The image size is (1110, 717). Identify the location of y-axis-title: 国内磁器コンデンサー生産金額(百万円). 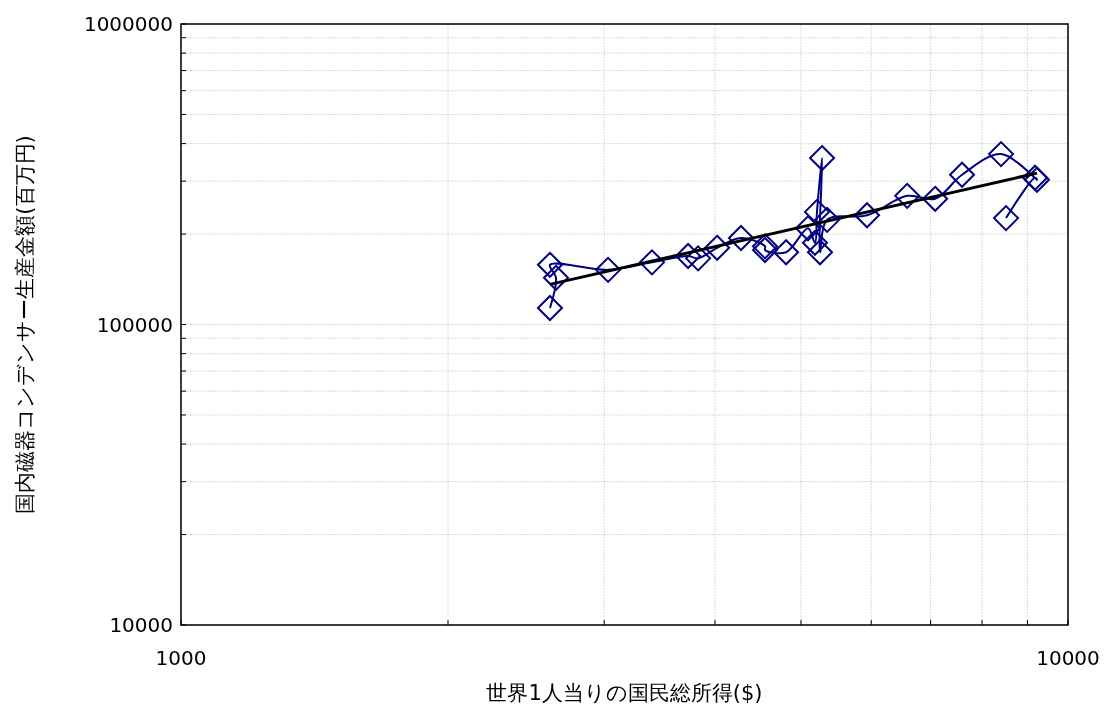
(25, 324).